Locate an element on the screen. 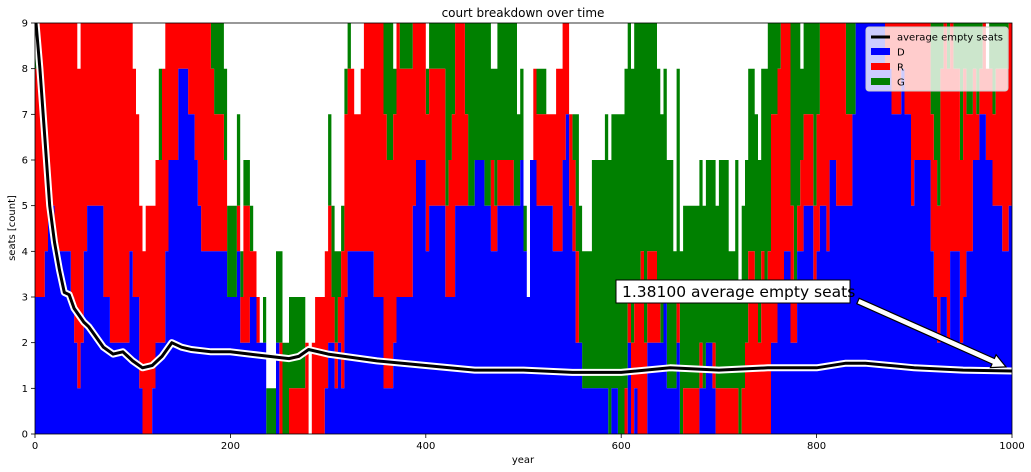  legend: average empty seats DRG is located at coordinates (937, 59).